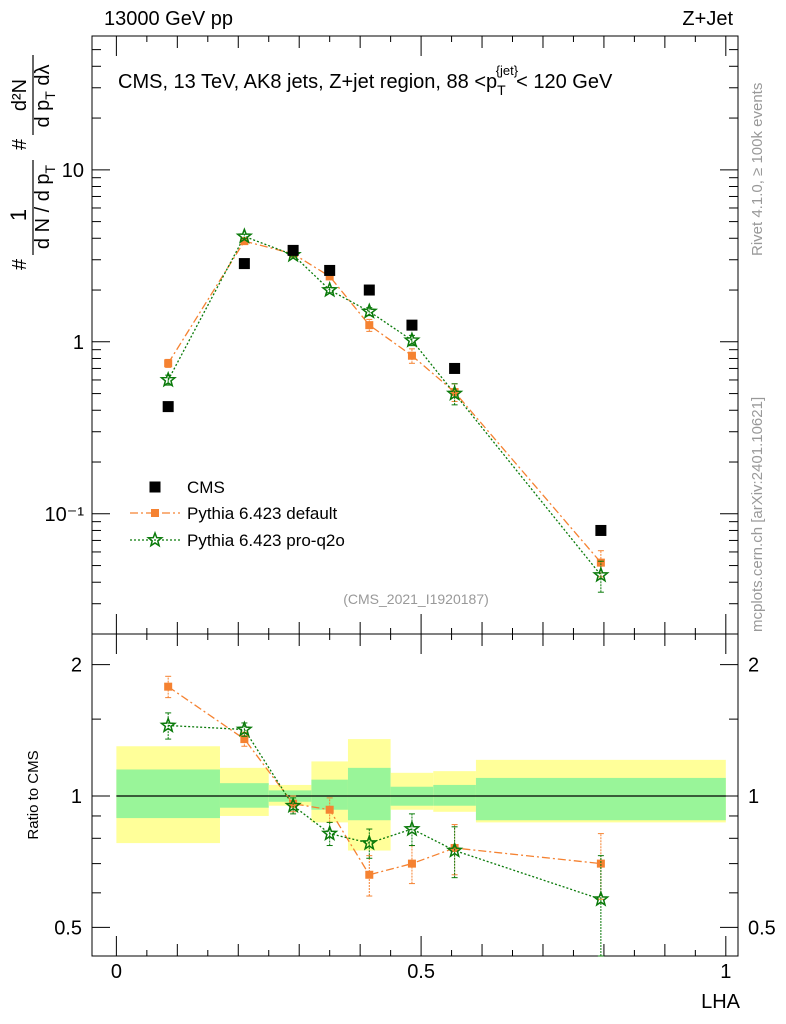  What do you see at coordinates (18, 215) in the screenshot?
I see `svg-text: 1` at bounding box center [18, 215].